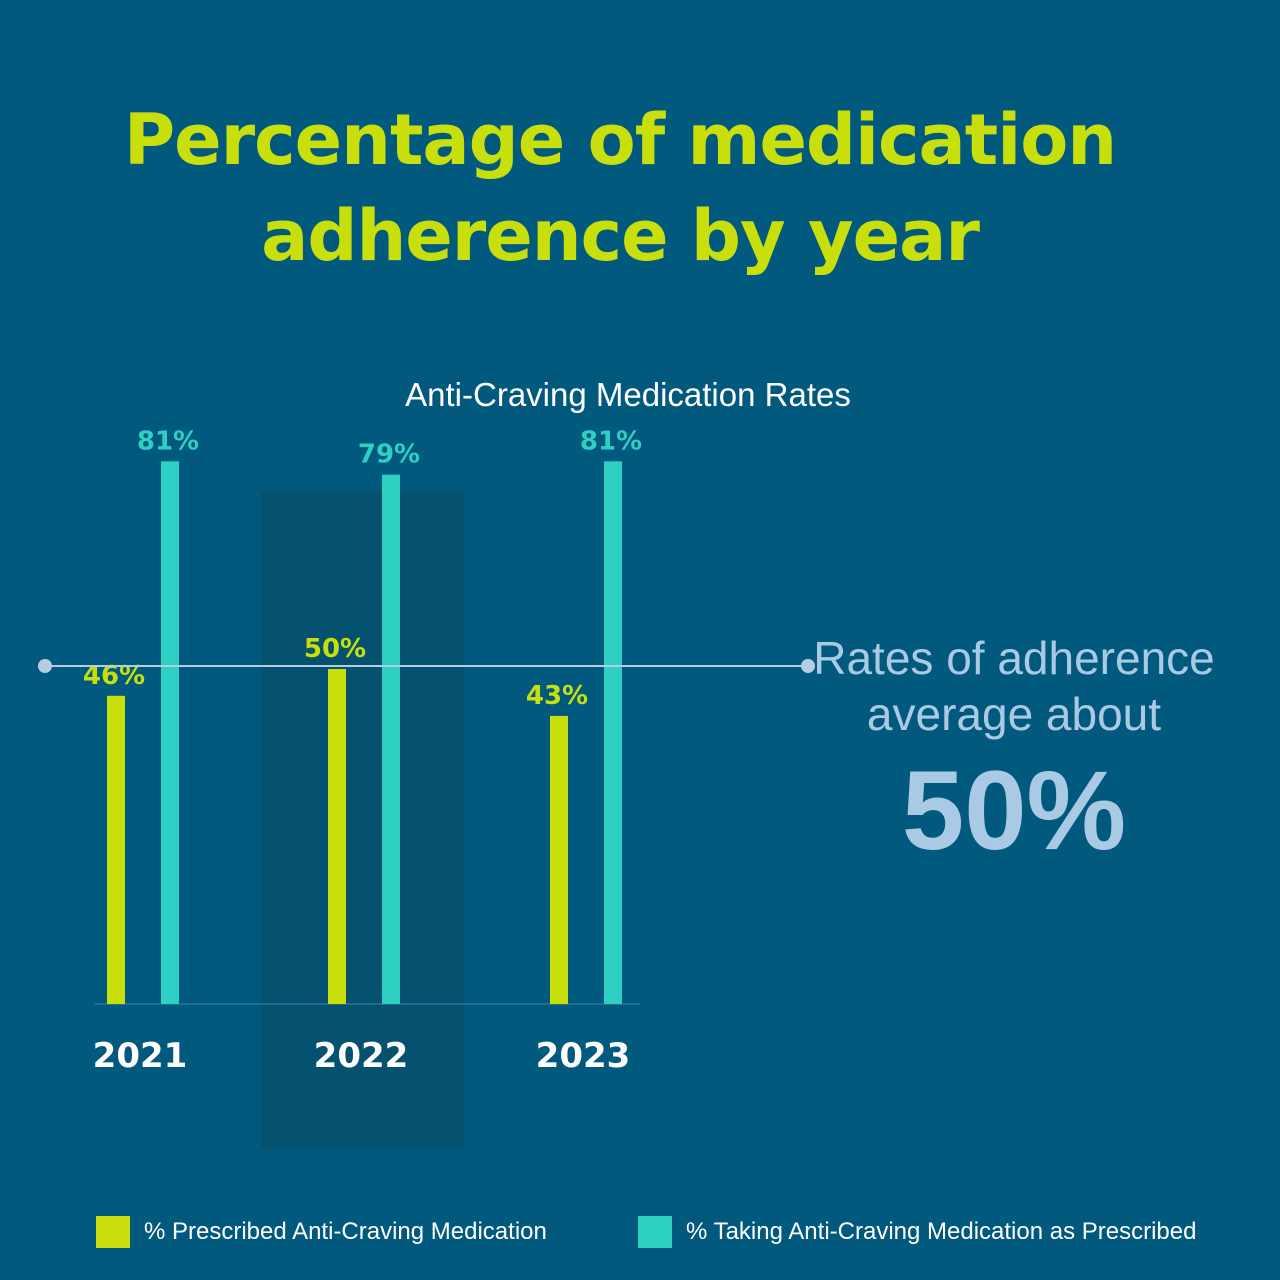 This screenshot has height=1280, width=1280. Describe the element at coordinates (345, 1231) in the screenshot. I see `legend-label-prescribed: % Prescribed Anti-Craving Medication` at that location.